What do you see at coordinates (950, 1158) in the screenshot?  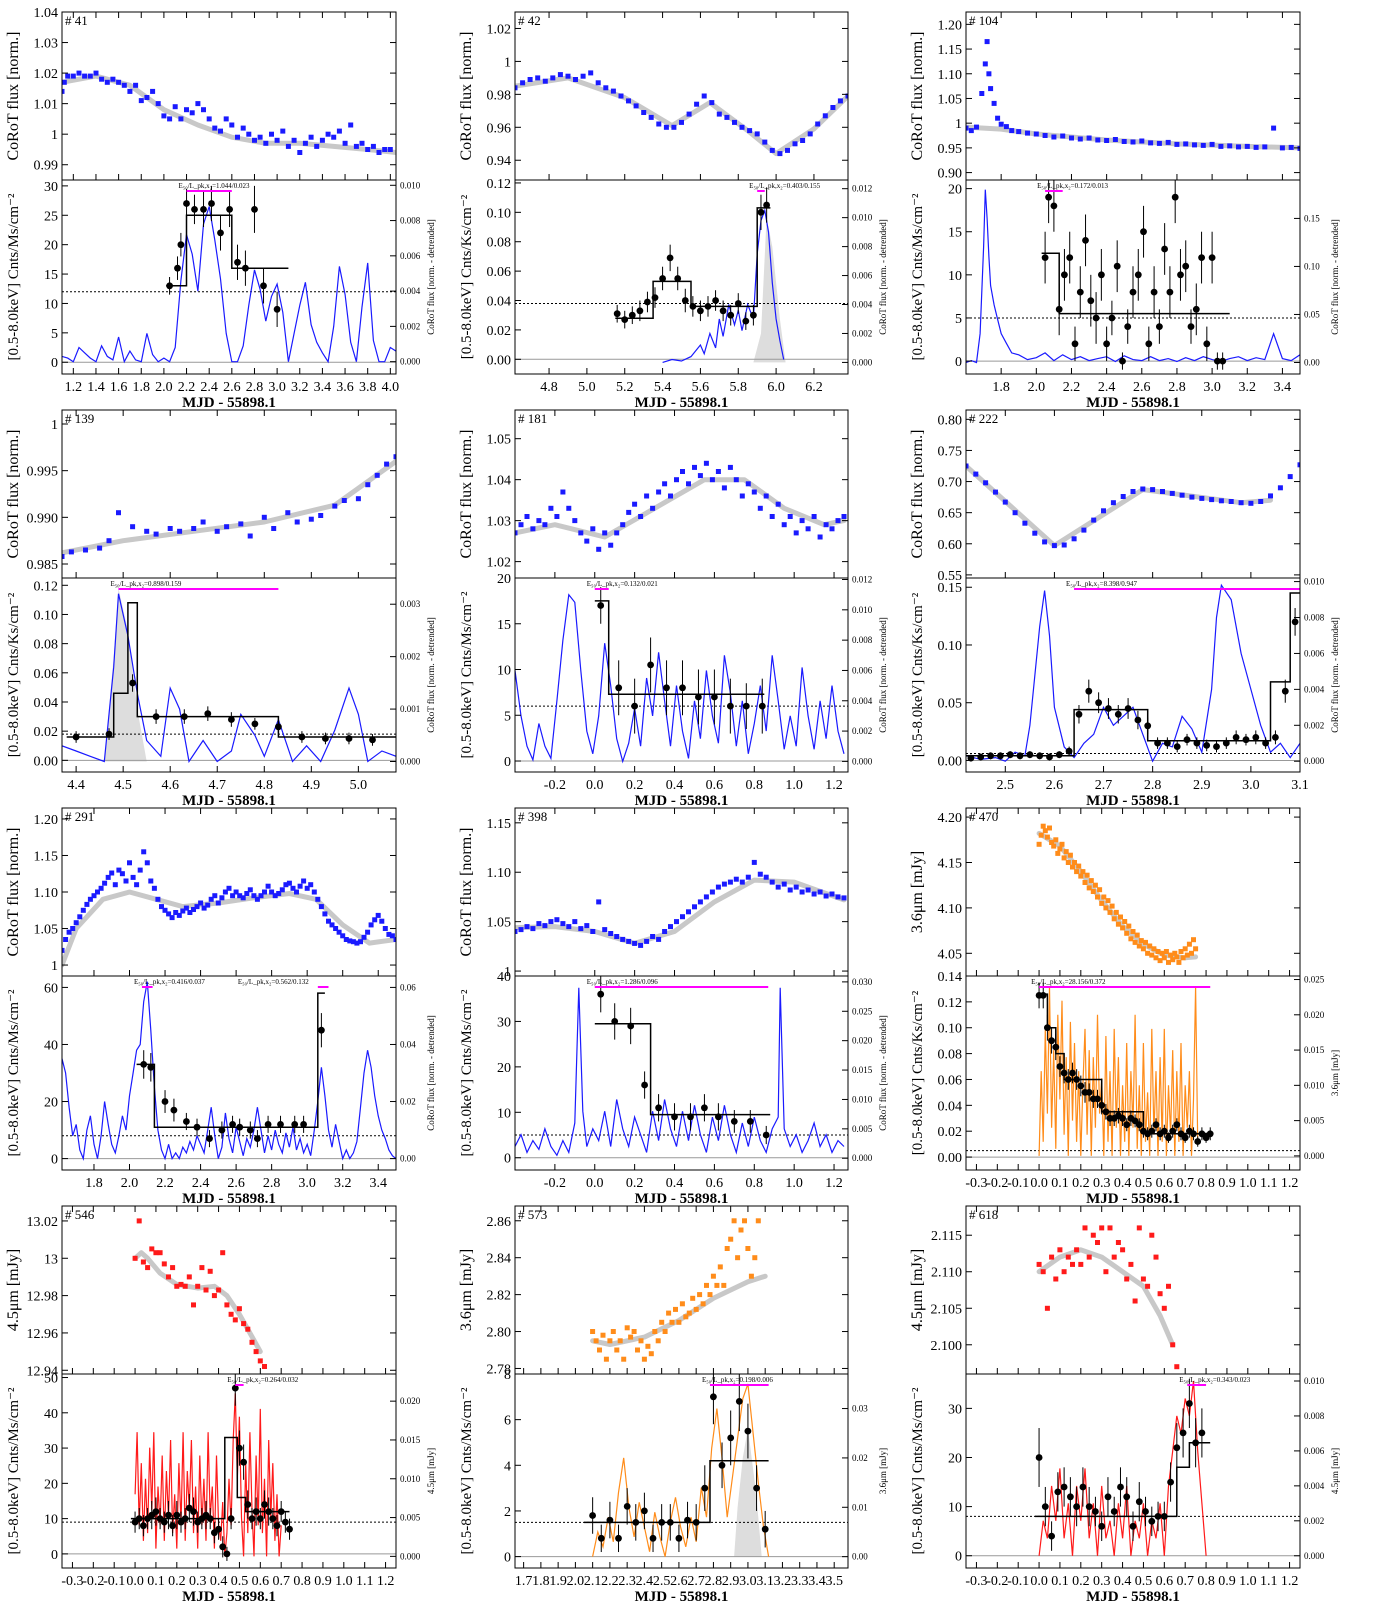 I see `y-tick-label: 0.00` at bounding box center [950, 1158].